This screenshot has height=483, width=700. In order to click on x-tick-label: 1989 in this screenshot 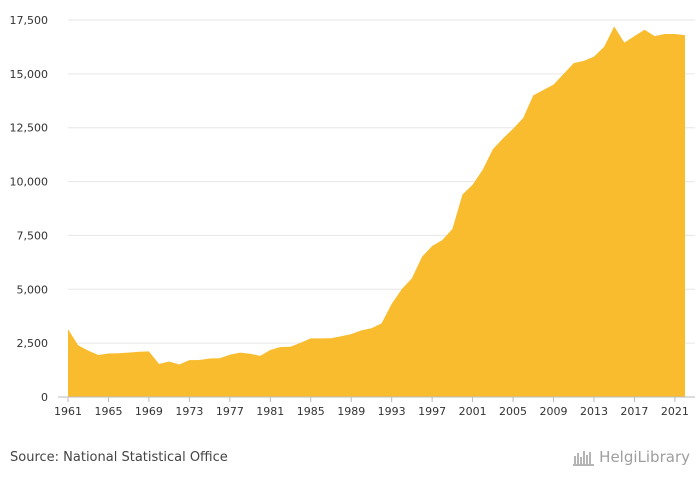, I will do `click(351, 411)`.